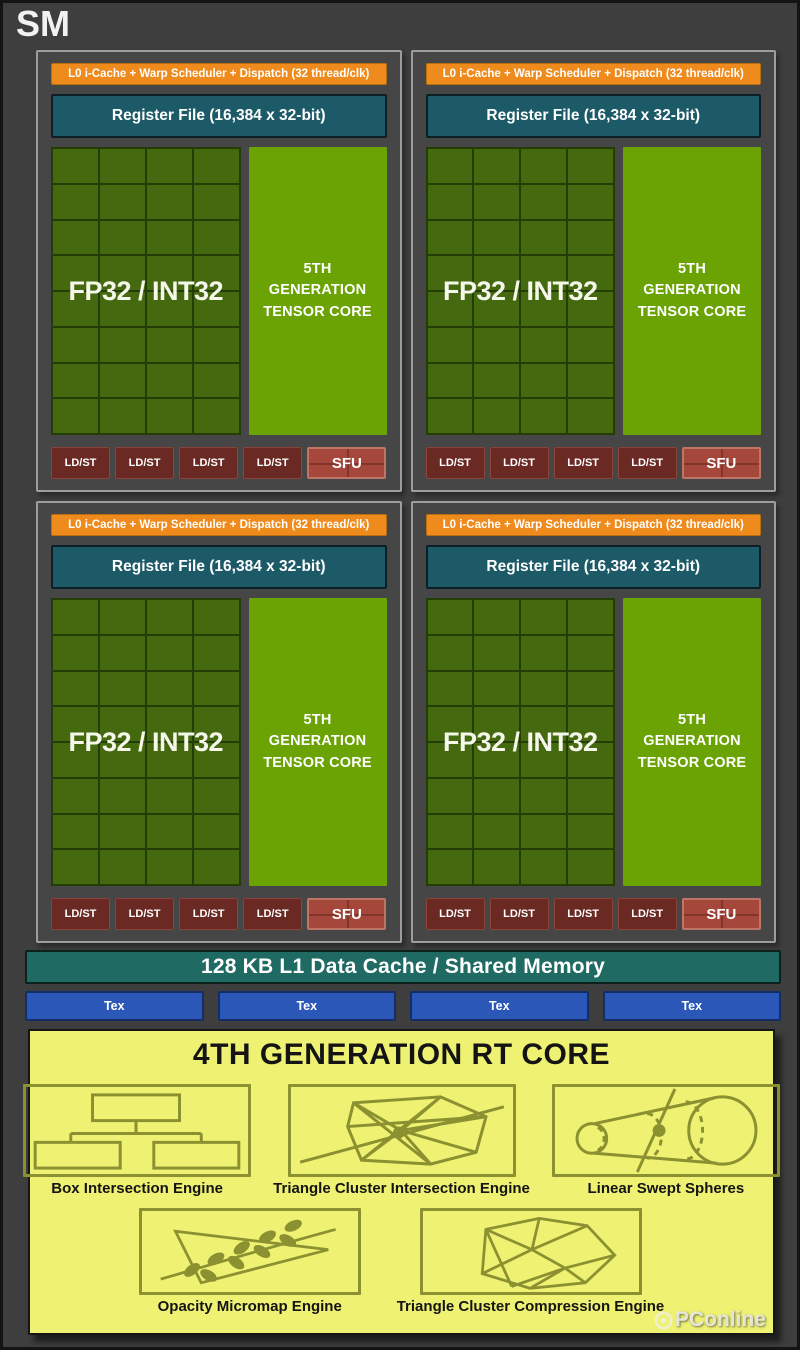 Image resolution: width=800 pixels, height=1350 pixels. I want to click on l1-cache-label: 128 KB L1 Data Cache / Shared Memory, so click(403, 966).